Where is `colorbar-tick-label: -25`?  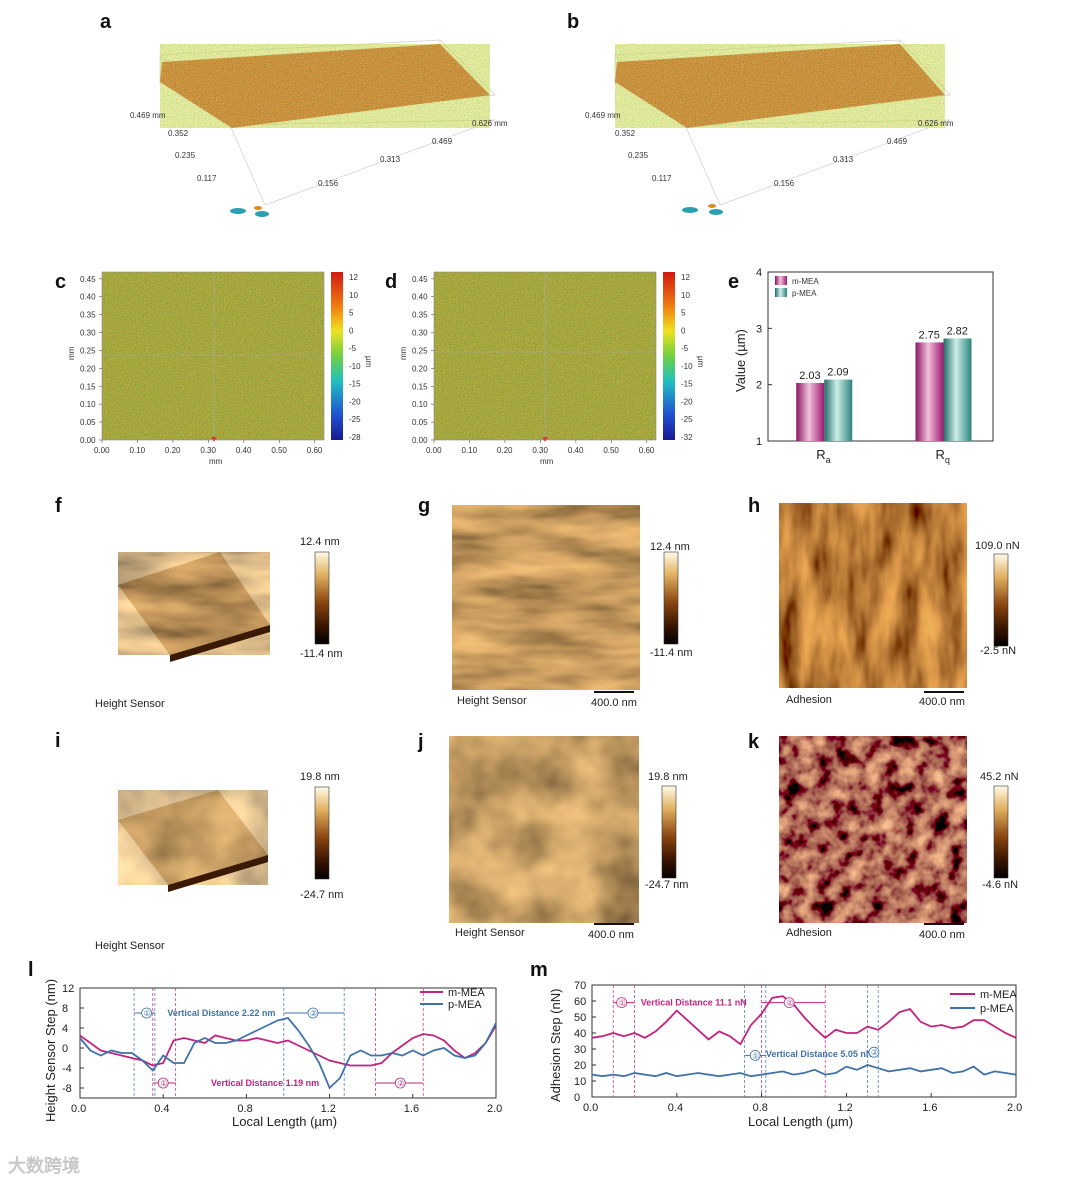
colorbar-tick-label: -25 is located at coordinates (687, 419).